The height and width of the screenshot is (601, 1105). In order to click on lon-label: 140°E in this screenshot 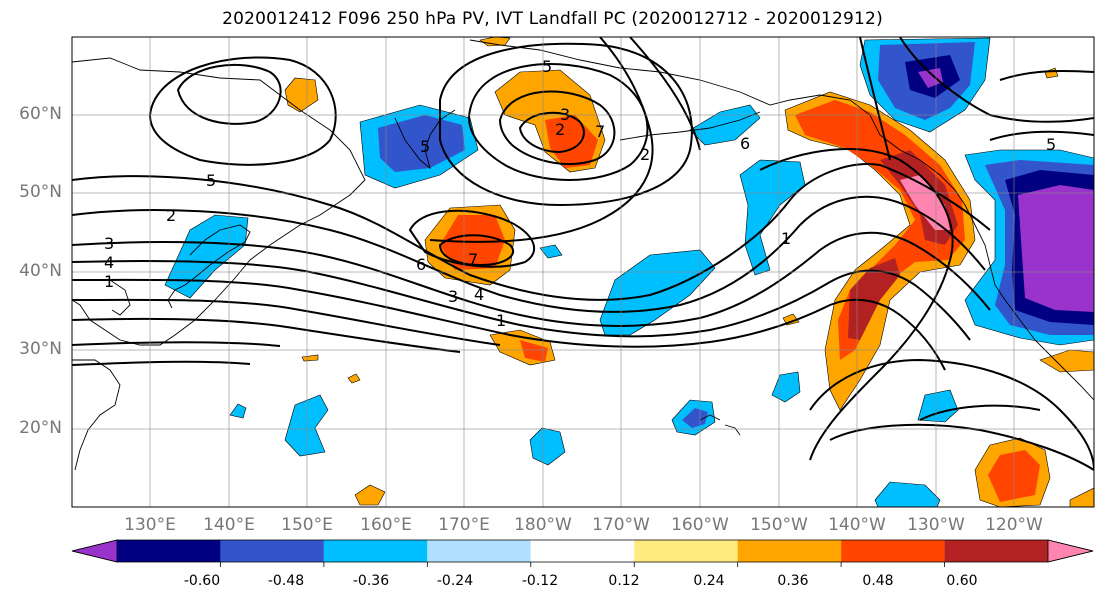, I will do `click(229, 525)`.